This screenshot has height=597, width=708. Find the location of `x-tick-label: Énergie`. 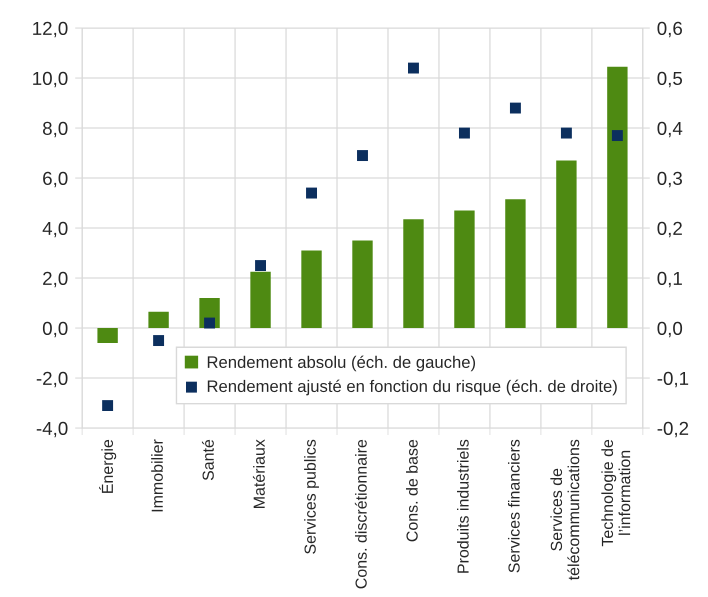

x-tick-label: Énergie is located at coordinates (107, 466).